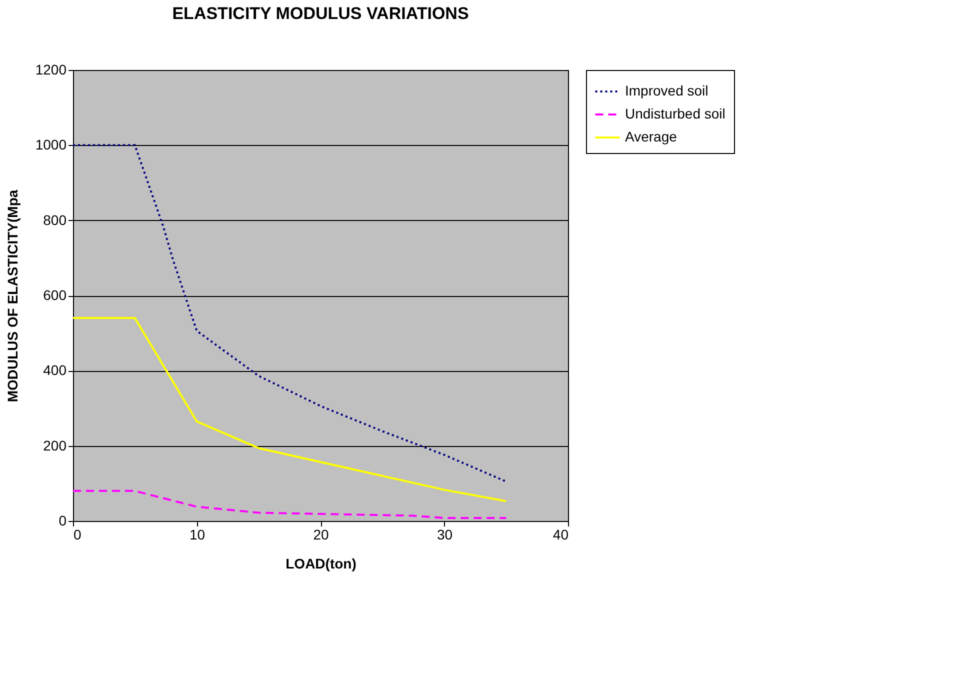  I want to click on x-tick-label: 40, so click(560, 534).